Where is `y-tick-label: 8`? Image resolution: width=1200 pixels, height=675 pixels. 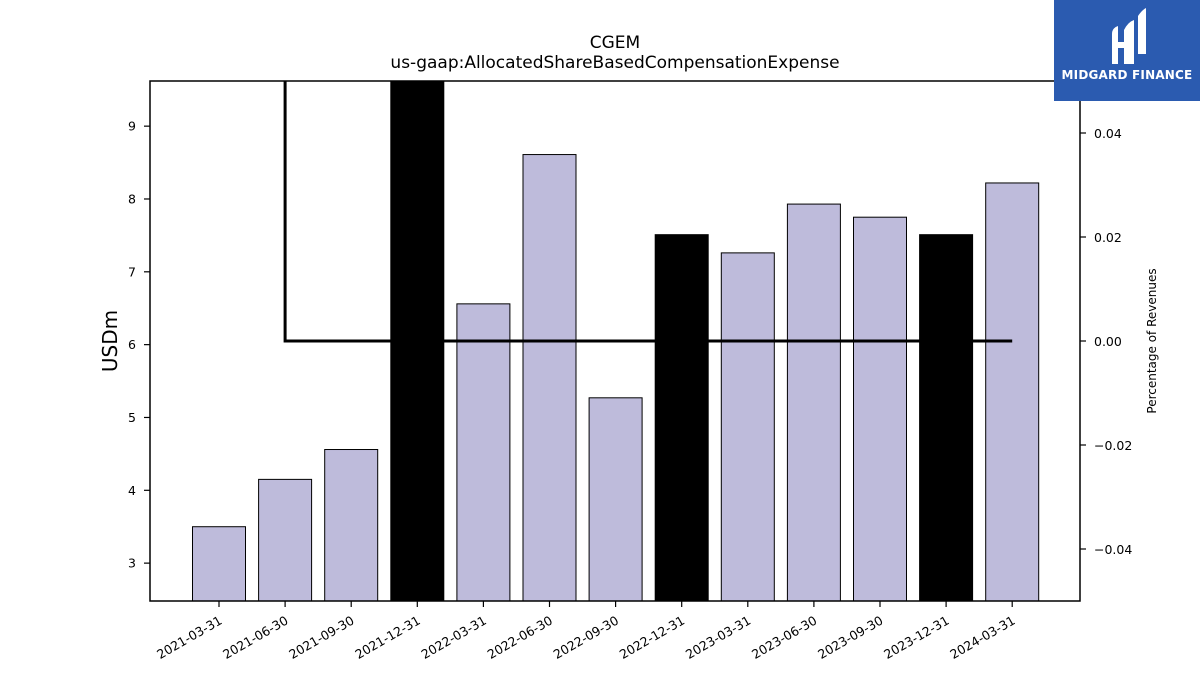 y-tick-label: 8 is located at coordinates (132, 198).